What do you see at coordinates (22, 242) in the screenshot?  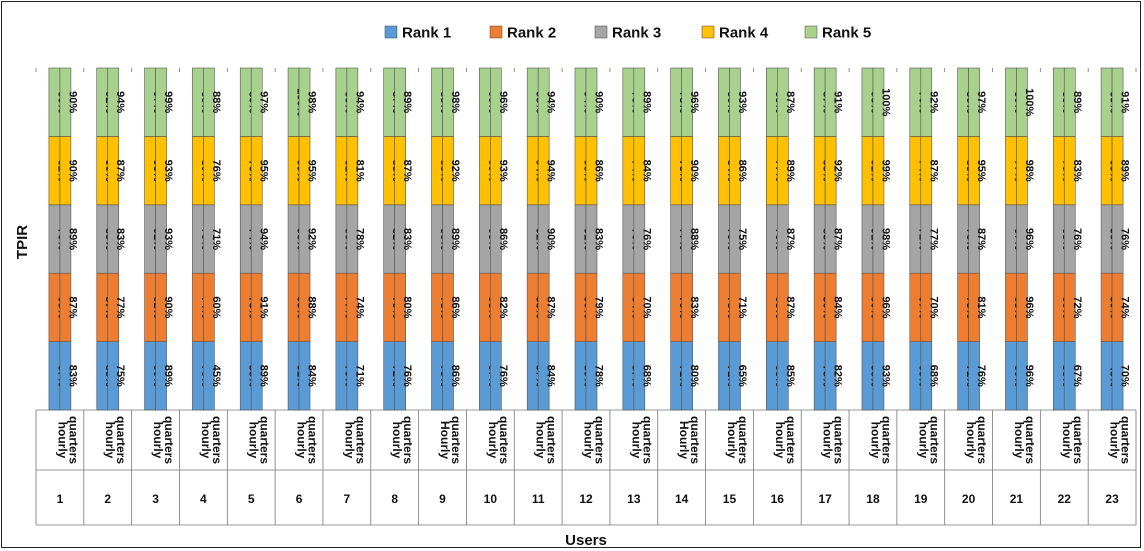 I see `y-axis-title: TPIR` at bounding box center [22, 242].